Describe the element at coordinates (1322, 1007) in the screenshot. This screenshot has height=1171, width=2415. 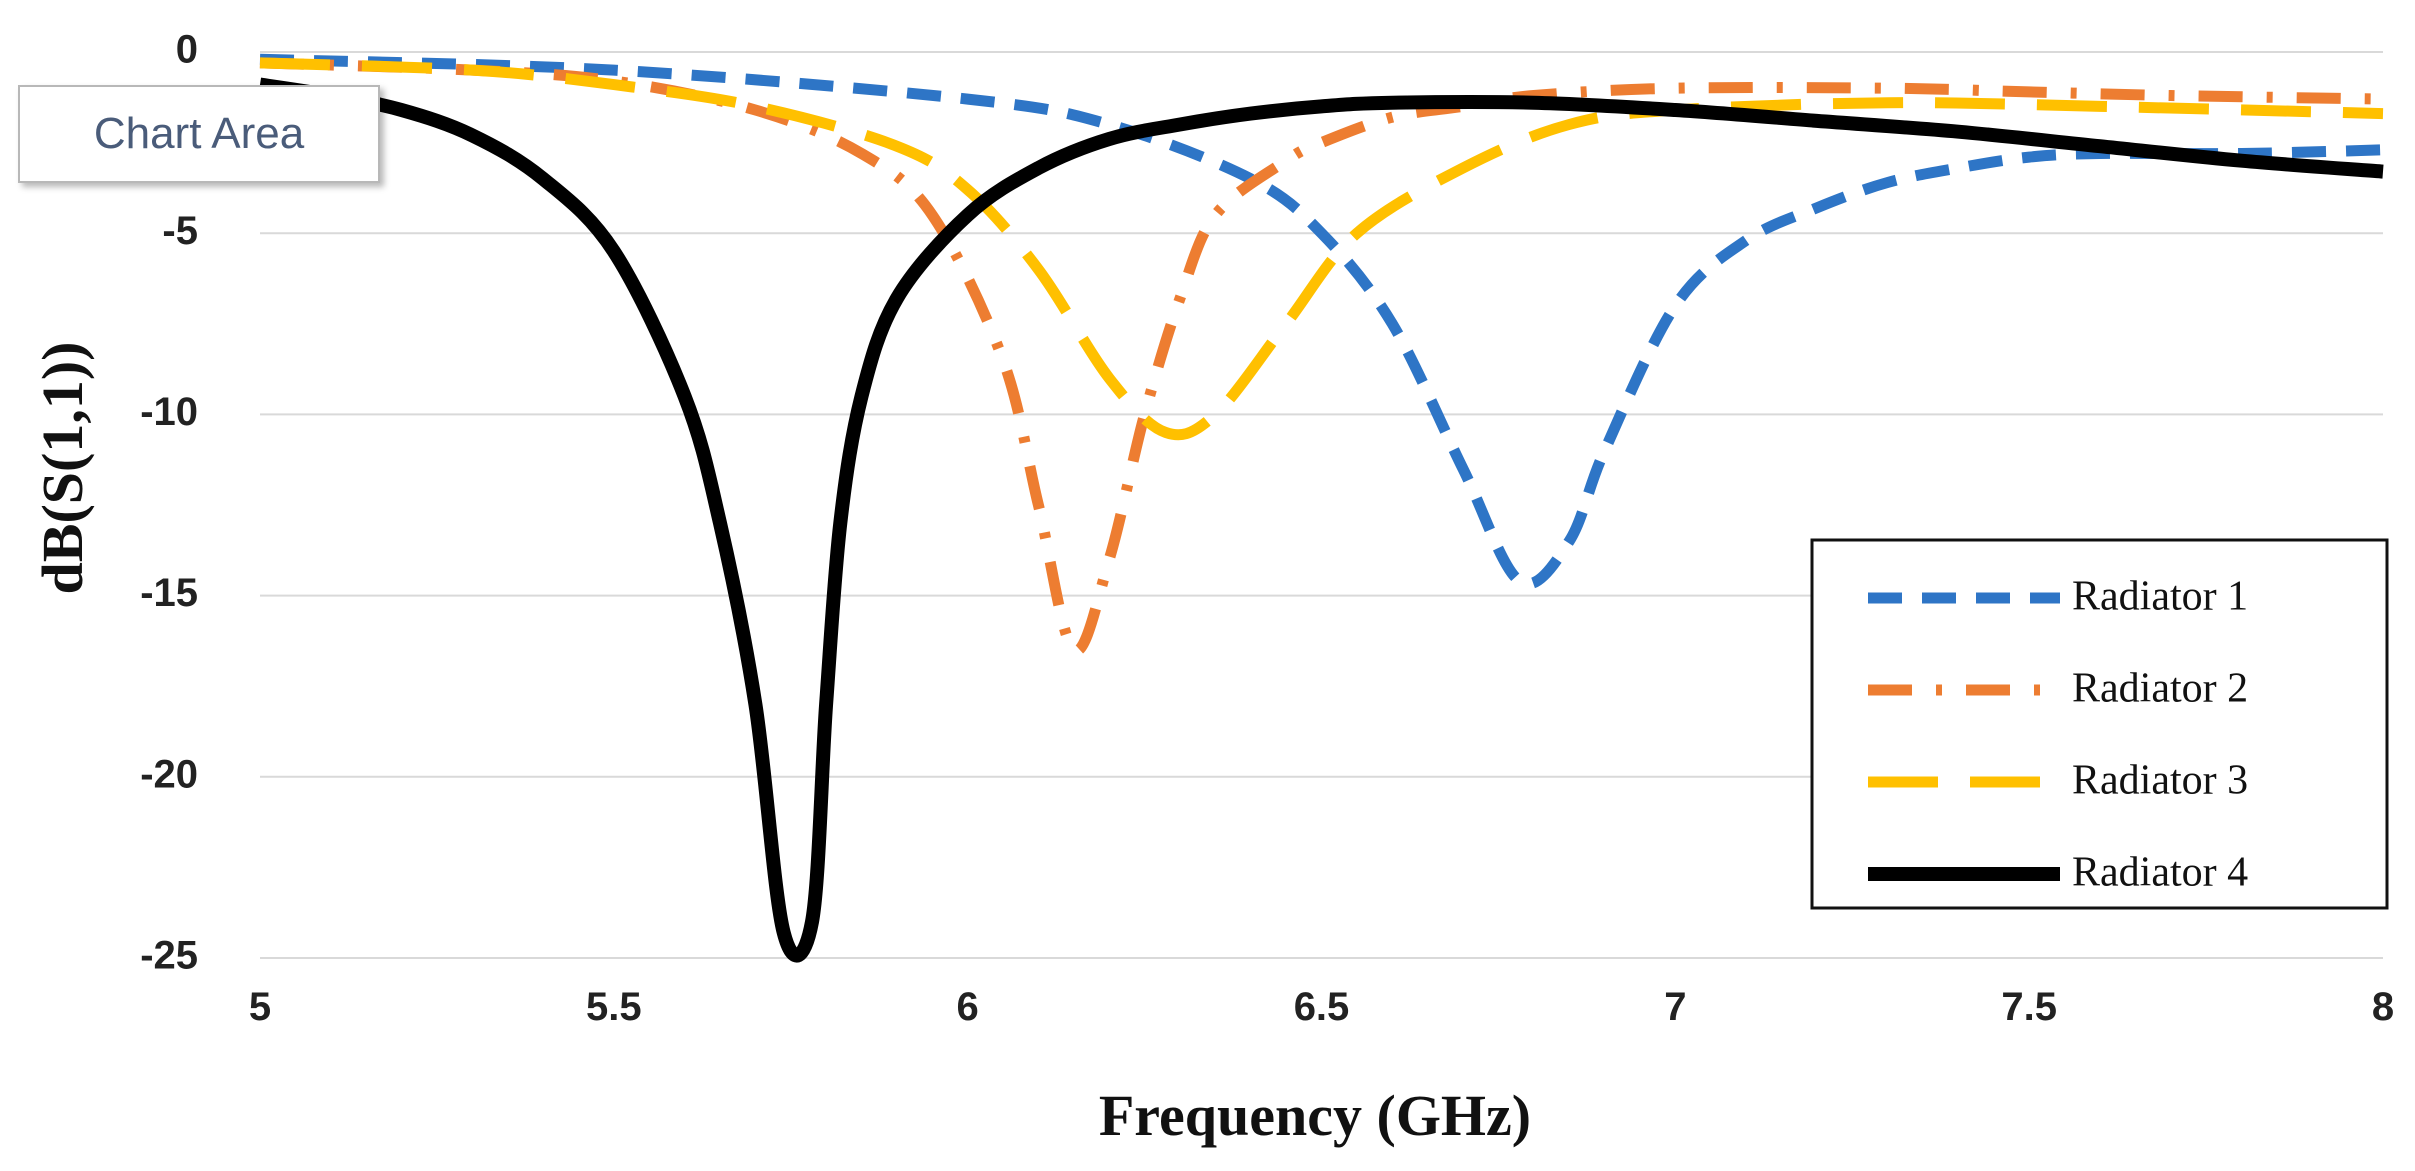
I see `x-tick-label: 6.5` at that location.